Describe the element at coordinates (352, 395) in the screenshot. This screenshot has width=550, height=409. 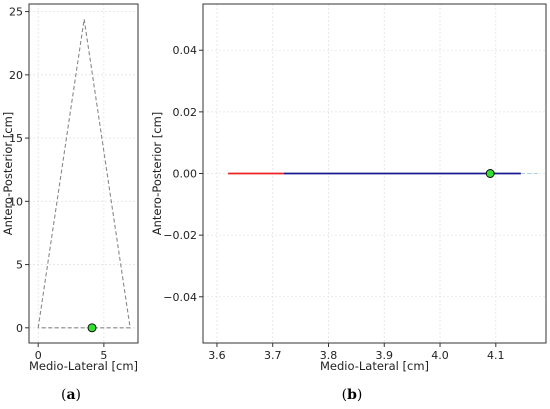
I see `panel-caption: (b)` at that location.